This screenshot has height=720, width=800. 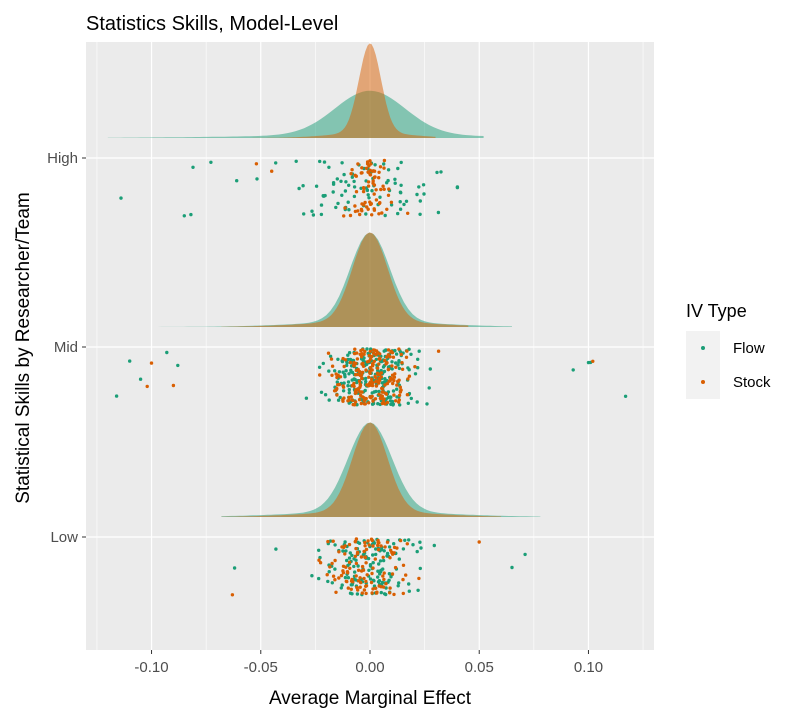 I want to click on legend-title: IV Type, so click(x=716, y=311).